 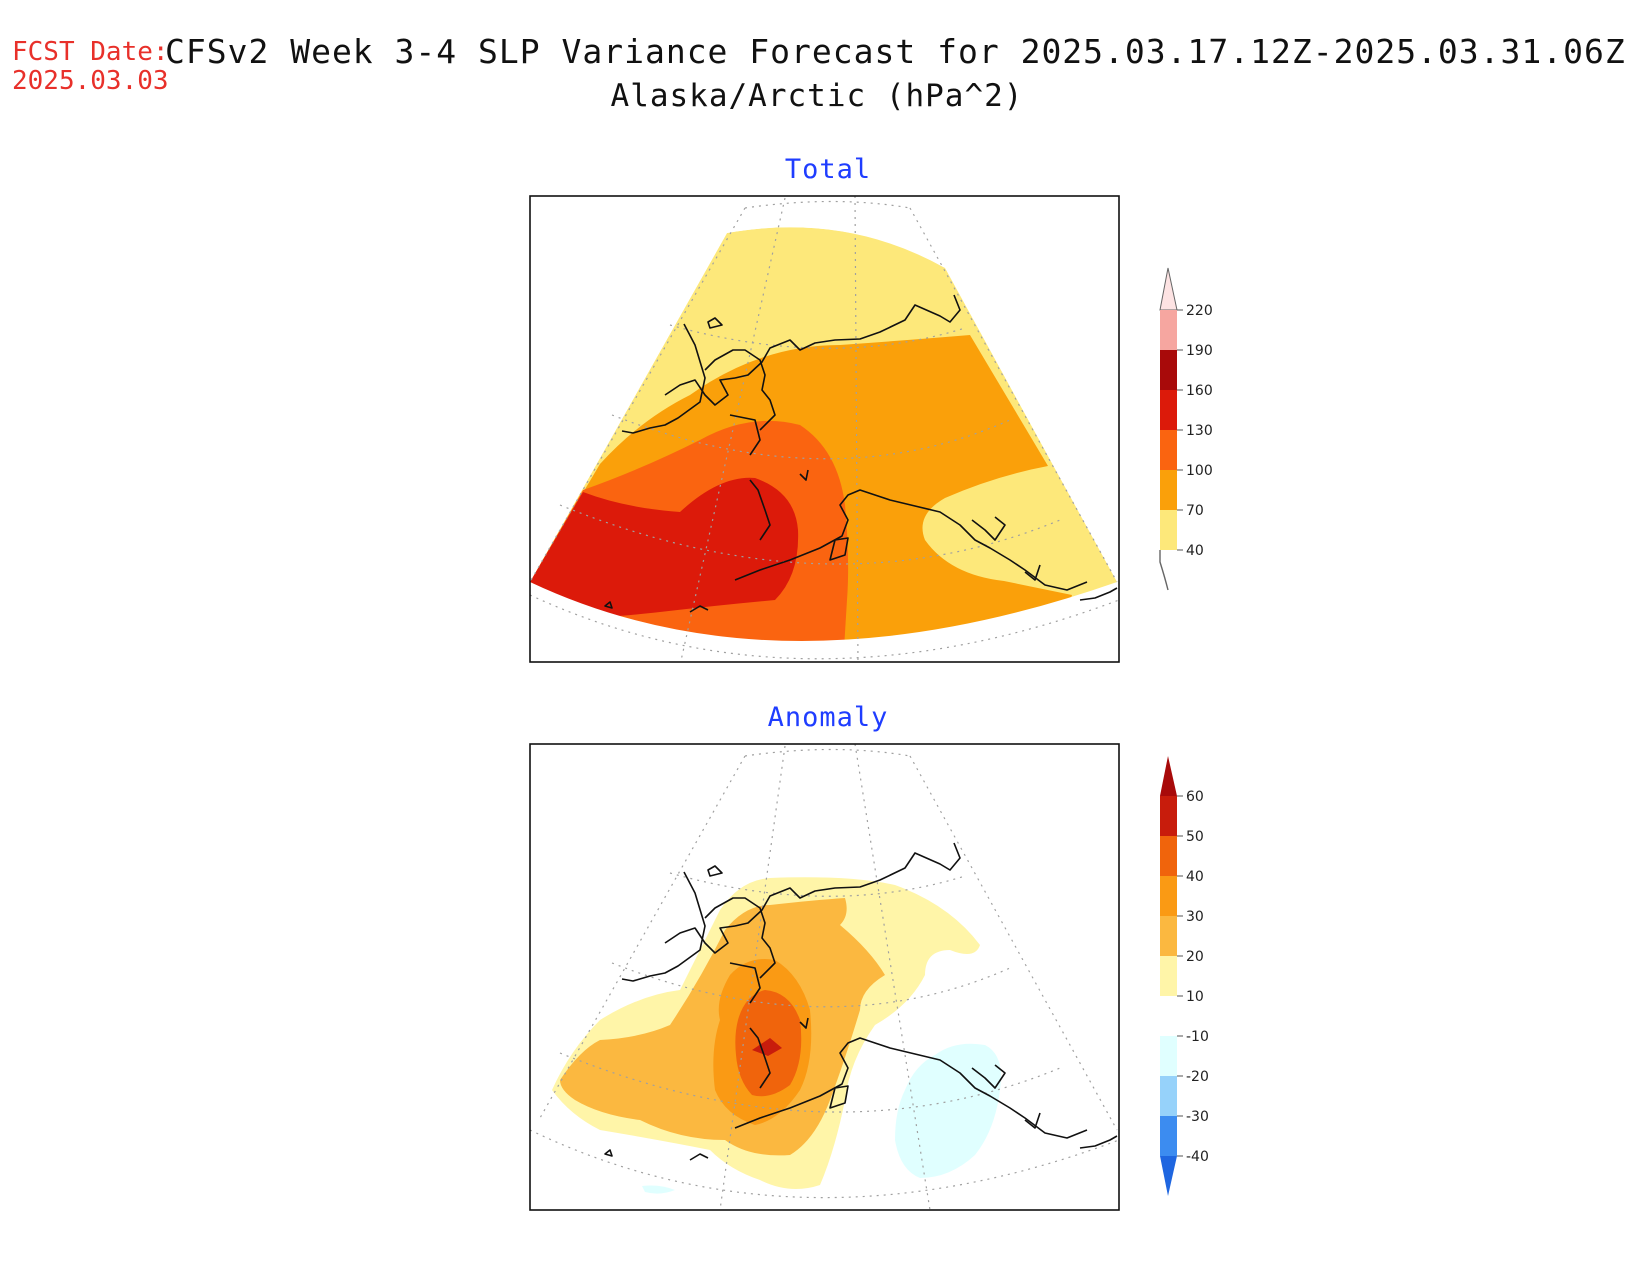 I want to click on colorbar-total-top-arrow, so click(x=1168, y=289).